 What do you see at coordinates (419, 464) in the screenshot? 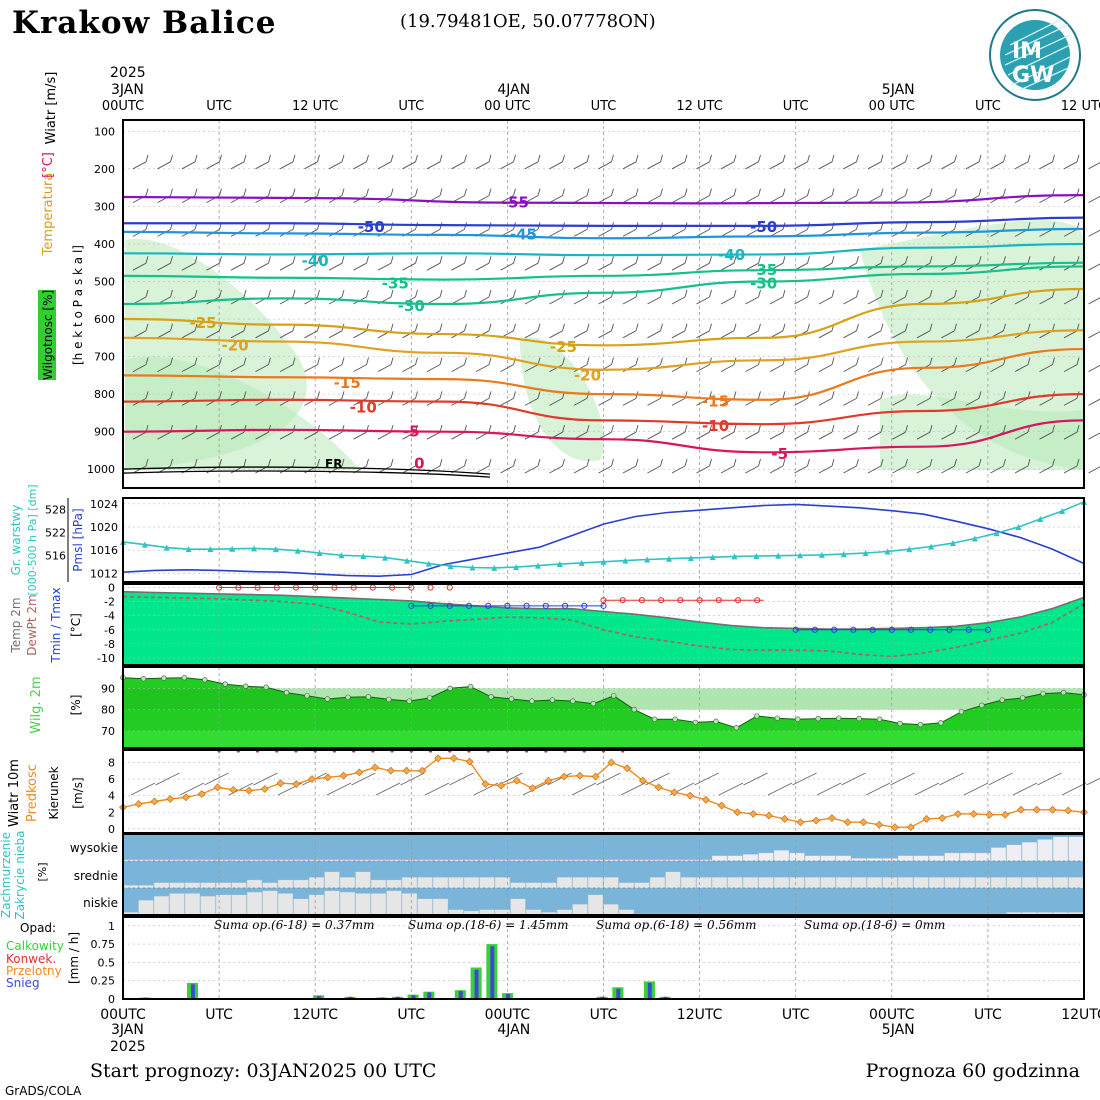
I see `isotherm-label: 0` at bounding box center [419, 464].